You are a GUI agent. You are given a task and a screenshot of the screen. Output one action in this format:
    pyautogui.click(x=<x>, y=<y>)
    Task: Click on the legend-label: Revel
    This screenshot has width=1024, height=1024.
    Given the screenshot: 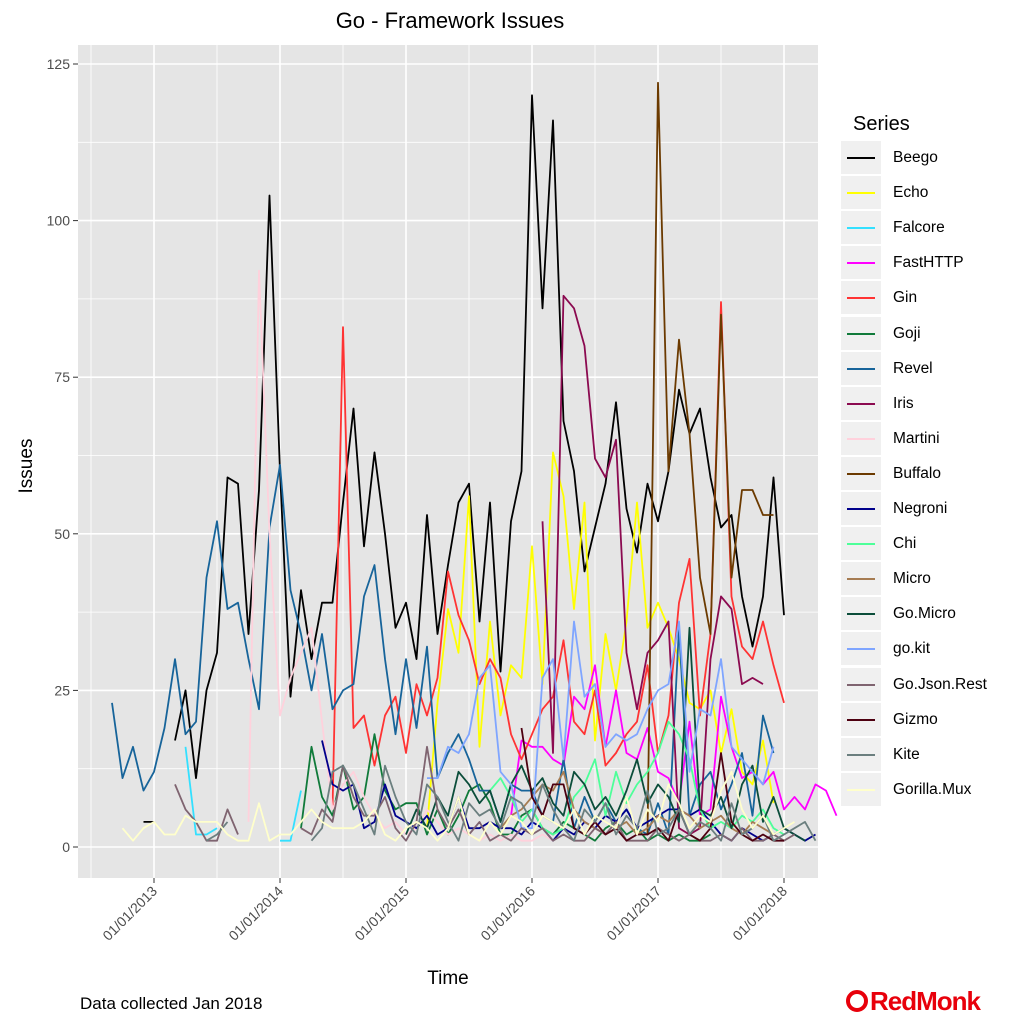 What is the action you would take?
    pyautogui.click(x=913, y=368)
    